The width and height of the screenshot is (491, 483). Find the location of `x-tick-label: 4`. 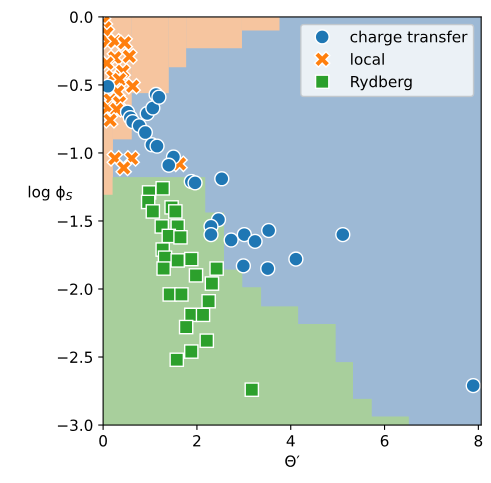

x-tick-label: 4 is located at coordinates (290, 440).